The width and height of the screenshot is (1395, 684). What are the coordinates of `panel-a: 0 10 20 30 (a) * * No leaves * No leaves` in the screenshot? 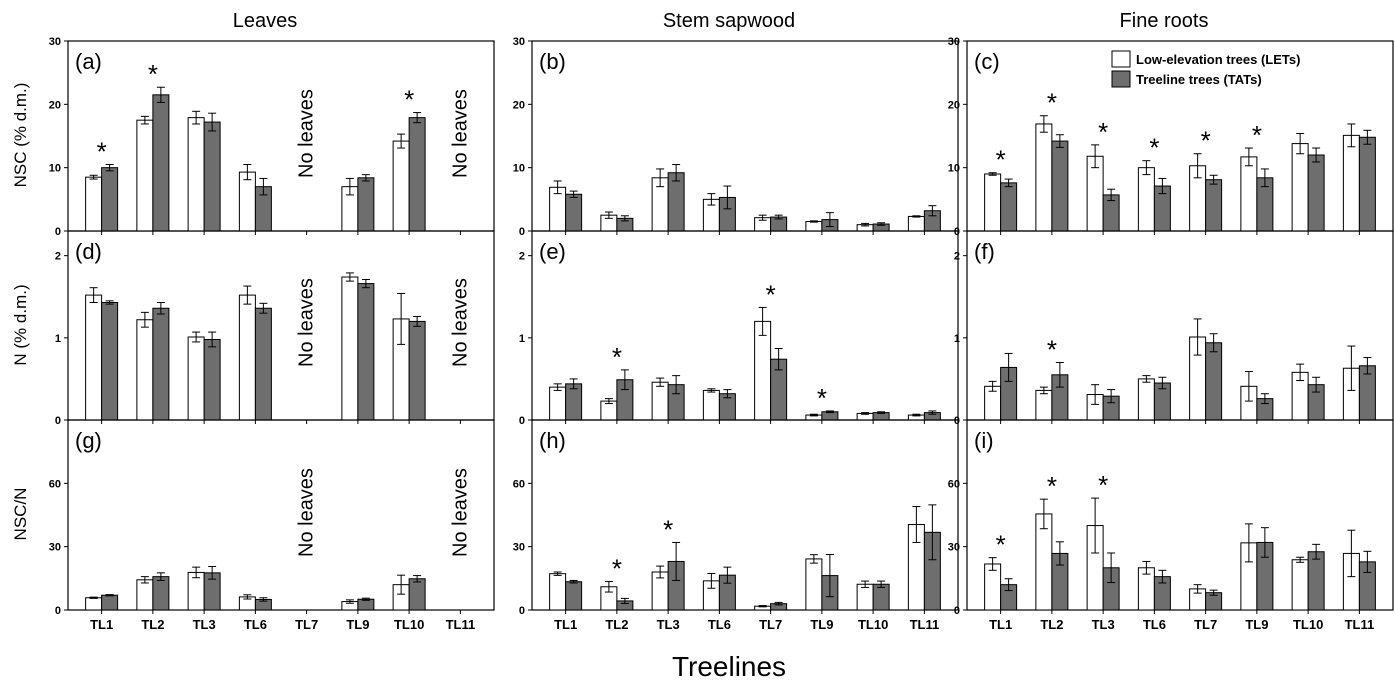 It's located at (272, 137).